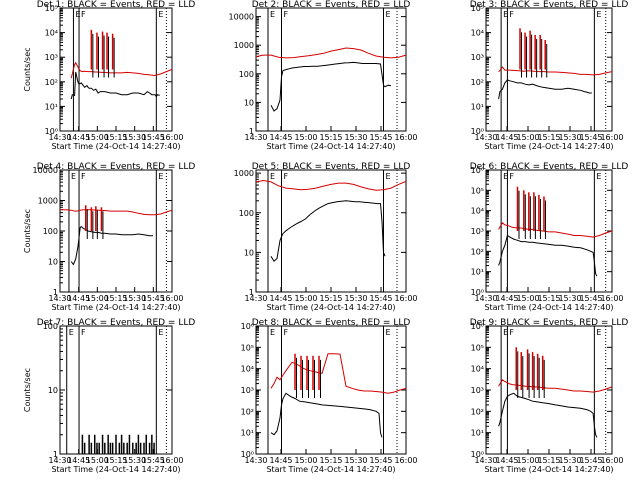 The image size is (640, 480). What do you see at coordinates (477, 326) in the screenshot?
I see `y-tick-label: 10⁶` at bounding box center [477, 326].